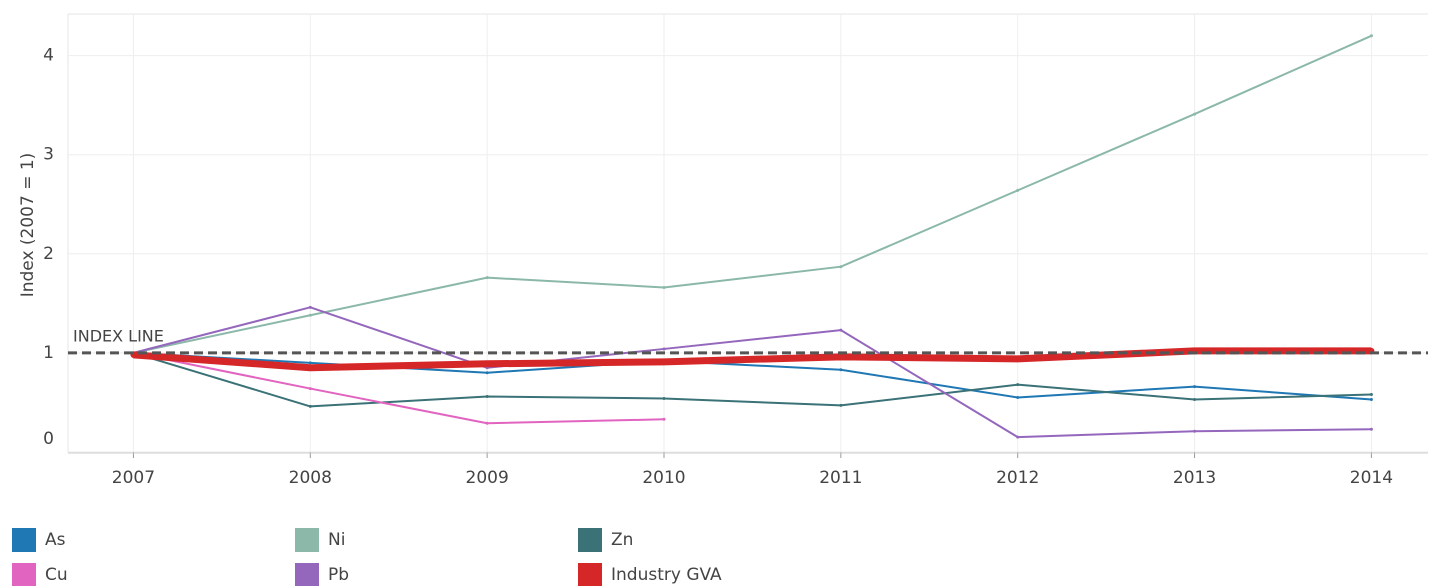  Describe the element at coordinates (666, 575) in the screenshot. I see `legend-label: Industry GVA` at that location.